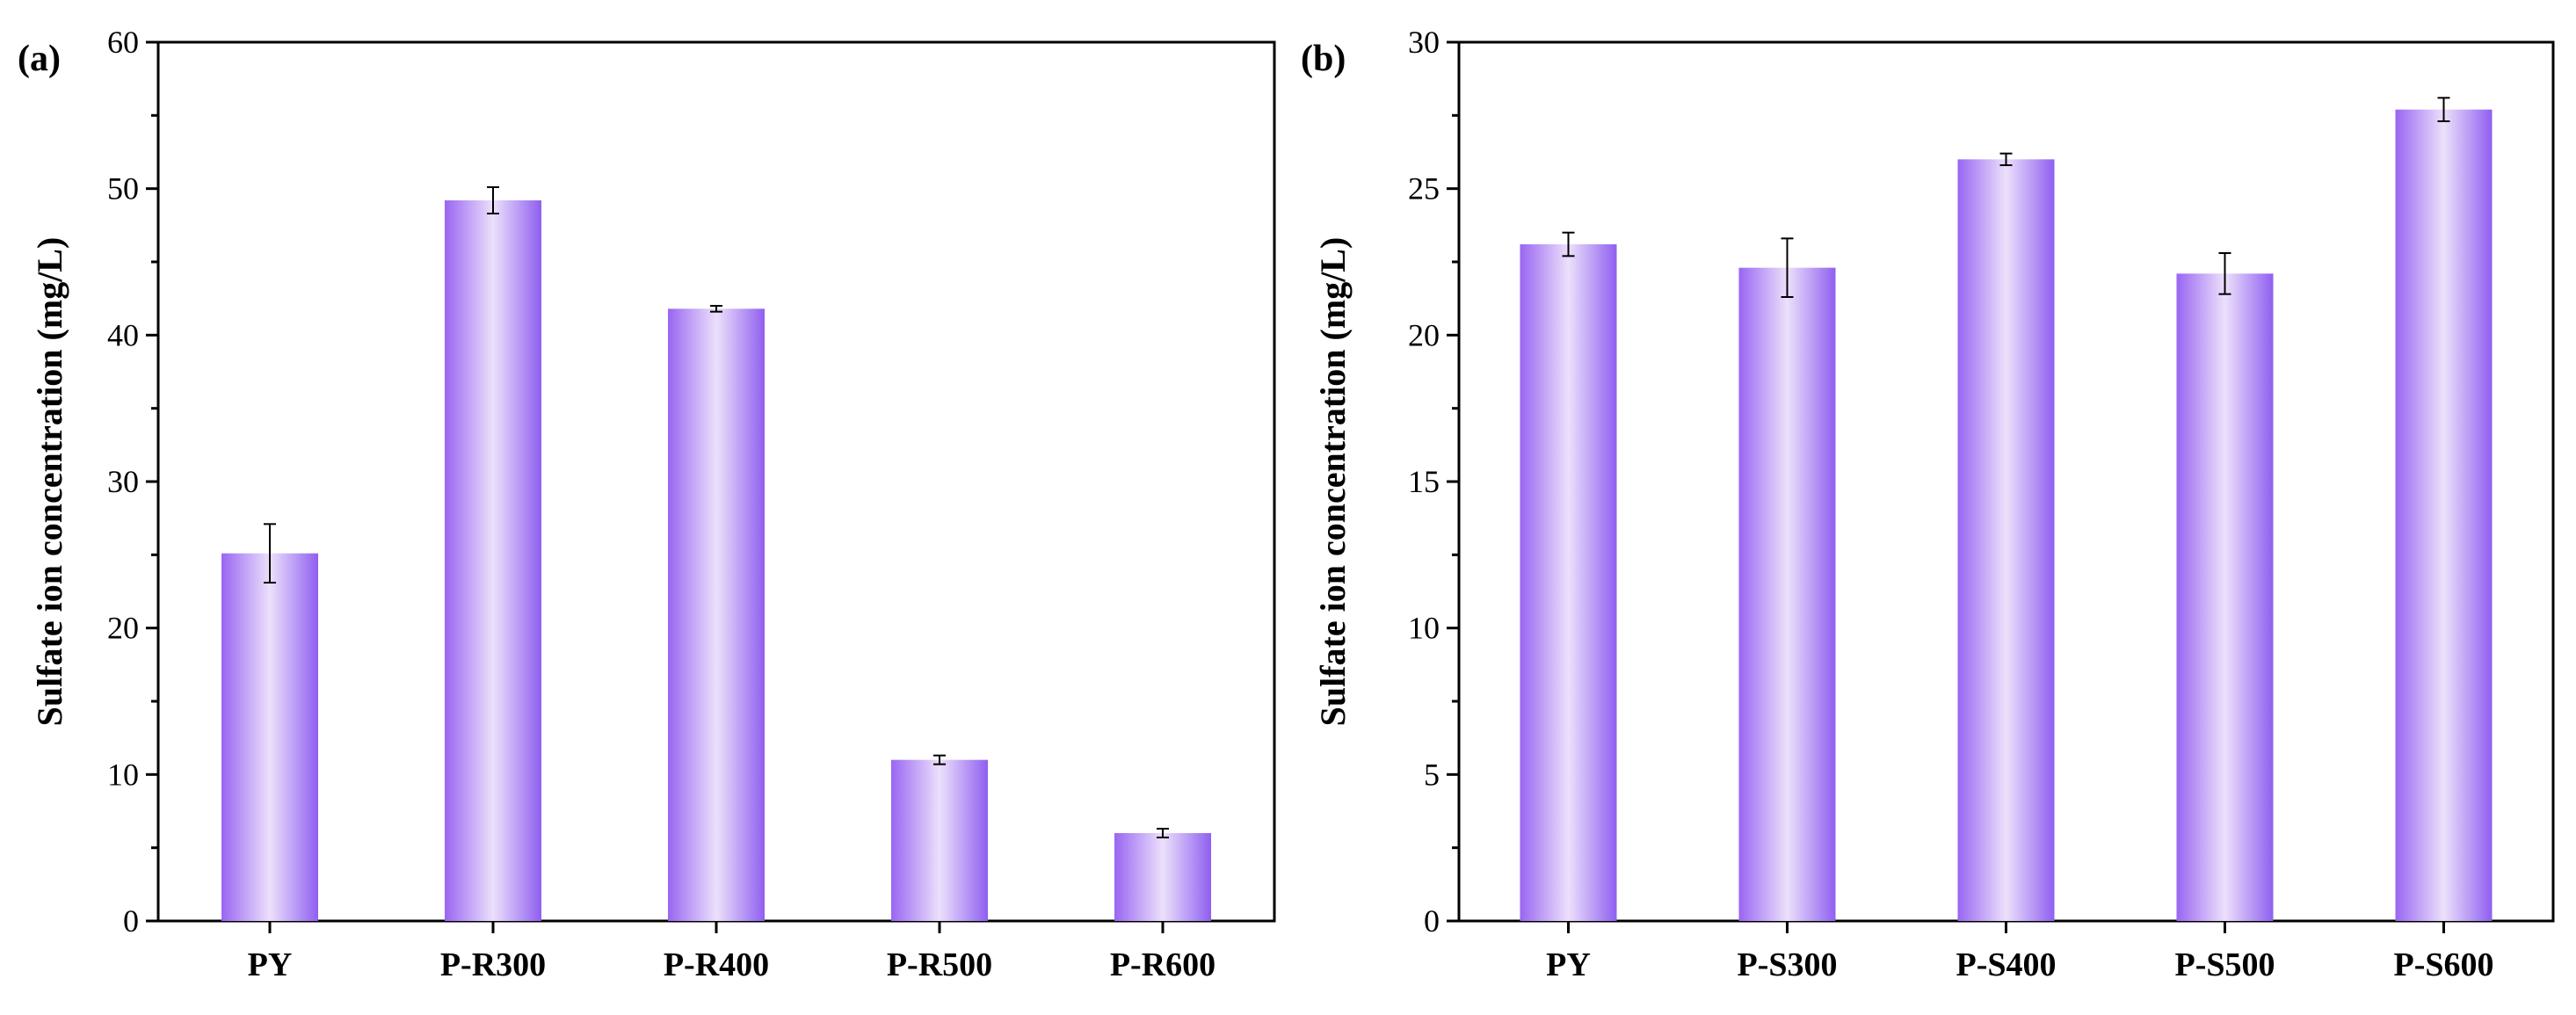 The height and width of the screenshot is (1015, 2576). I want to click on y-tick-label: 15, so click(1424, 481).